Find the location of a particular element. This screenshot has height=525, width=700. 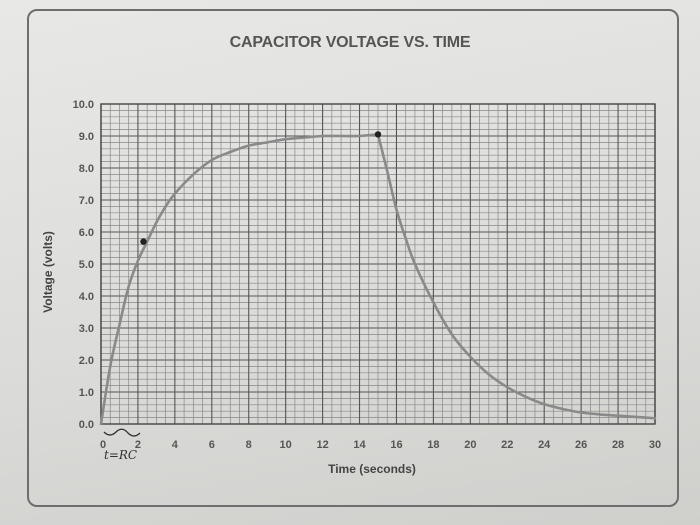

x-tick-label: 6 is located at coordinates (212, 445).